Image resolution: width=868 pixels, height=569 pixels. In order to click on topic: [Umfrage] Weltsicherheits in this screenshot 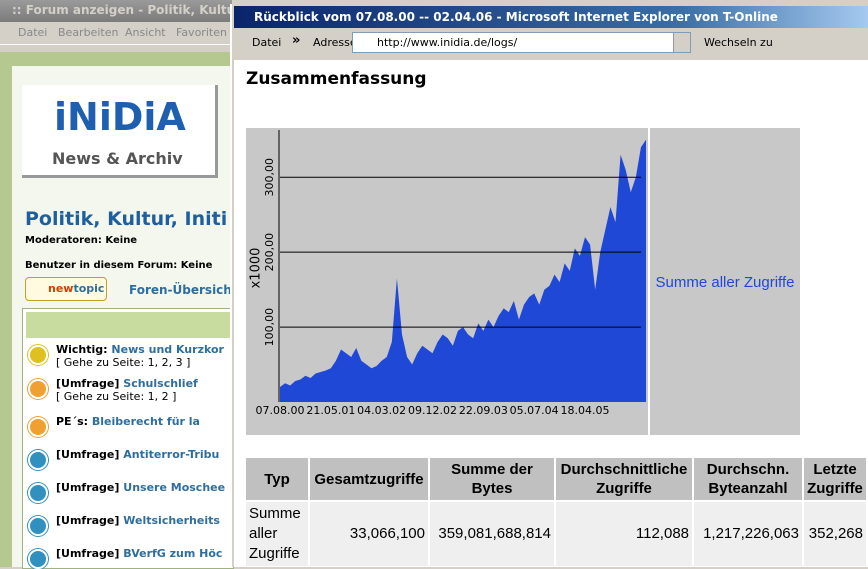, I will do `click(138, 520)`.